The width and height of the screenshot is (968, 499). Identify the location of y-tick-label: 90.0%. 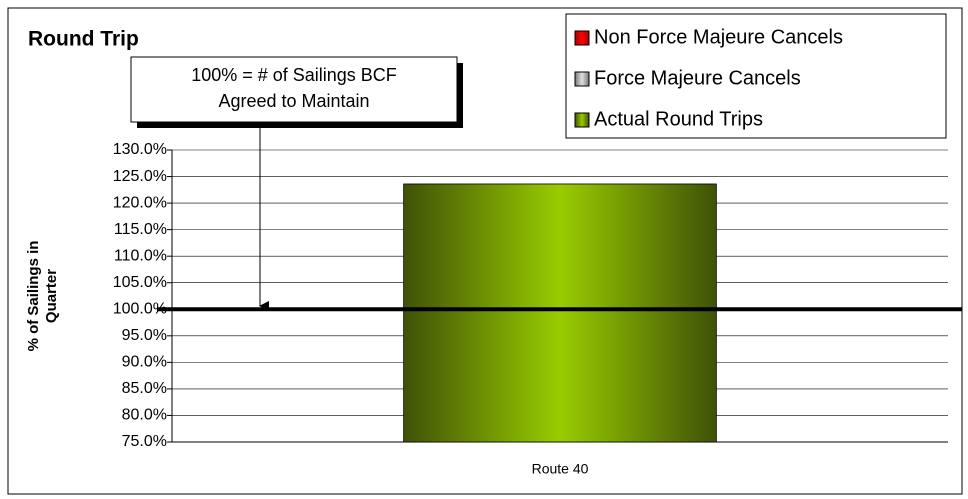
(144, 362).